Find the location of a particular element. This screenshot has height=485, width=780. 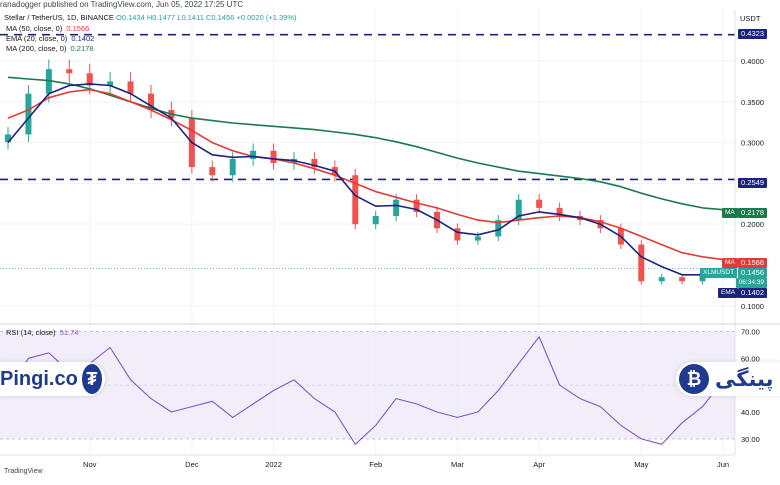

ema-axis-value: 0.1402 is located at coordinates (752, 293).